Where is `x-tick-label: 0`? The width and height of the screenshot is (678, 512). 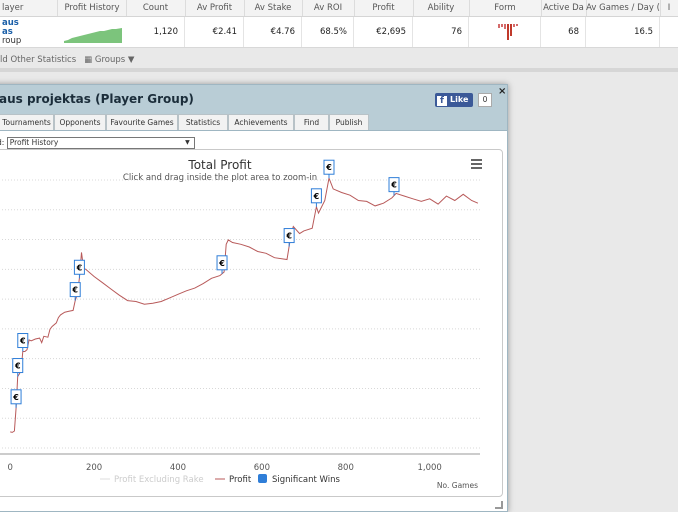
x-tick-label: 0 is located at coordinates (9, 468).